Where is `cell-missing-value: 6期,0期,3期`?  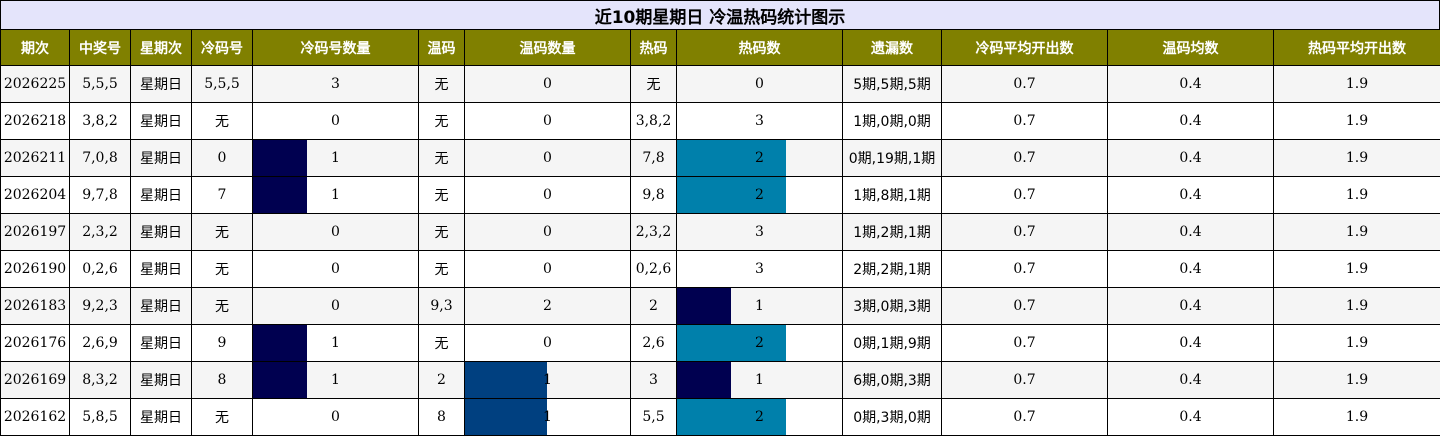 cell-missing-value: 6期,0期,3期 is located at coordinates (892, 381).